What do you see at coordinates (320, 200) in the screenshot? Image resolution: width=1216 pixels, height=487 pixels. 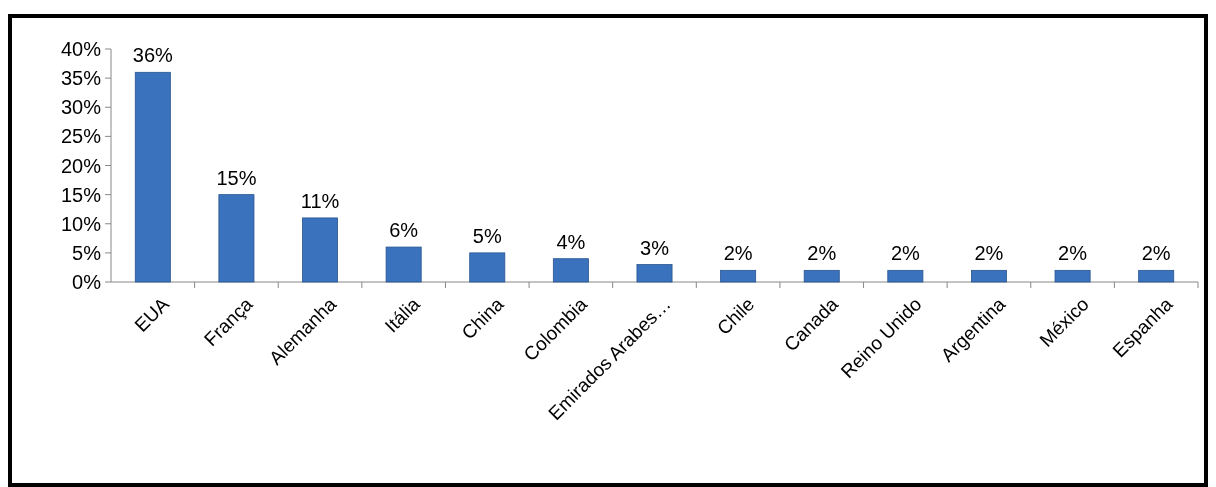 I see `data-label: 11%` at bounding box center [320, 200].